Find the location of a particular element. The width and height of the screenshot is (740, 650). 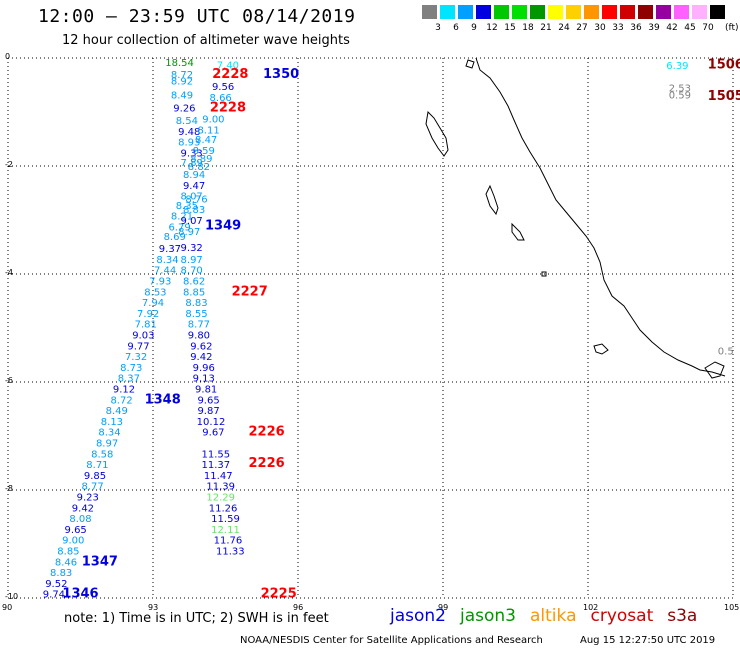

swh-value-label: 11.47 is located at coordinates (218, 476).